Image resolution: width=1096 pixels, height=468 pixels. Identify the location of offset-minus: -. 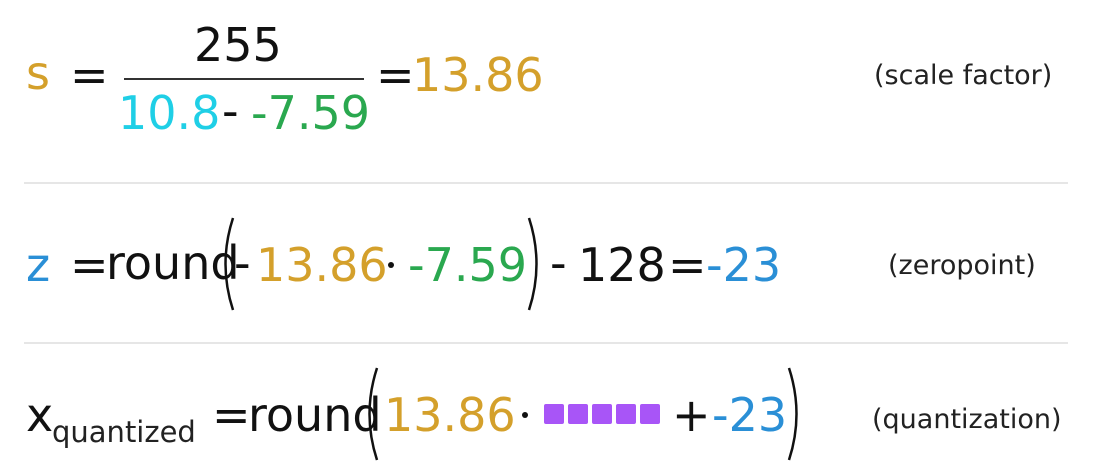
(558, 263).